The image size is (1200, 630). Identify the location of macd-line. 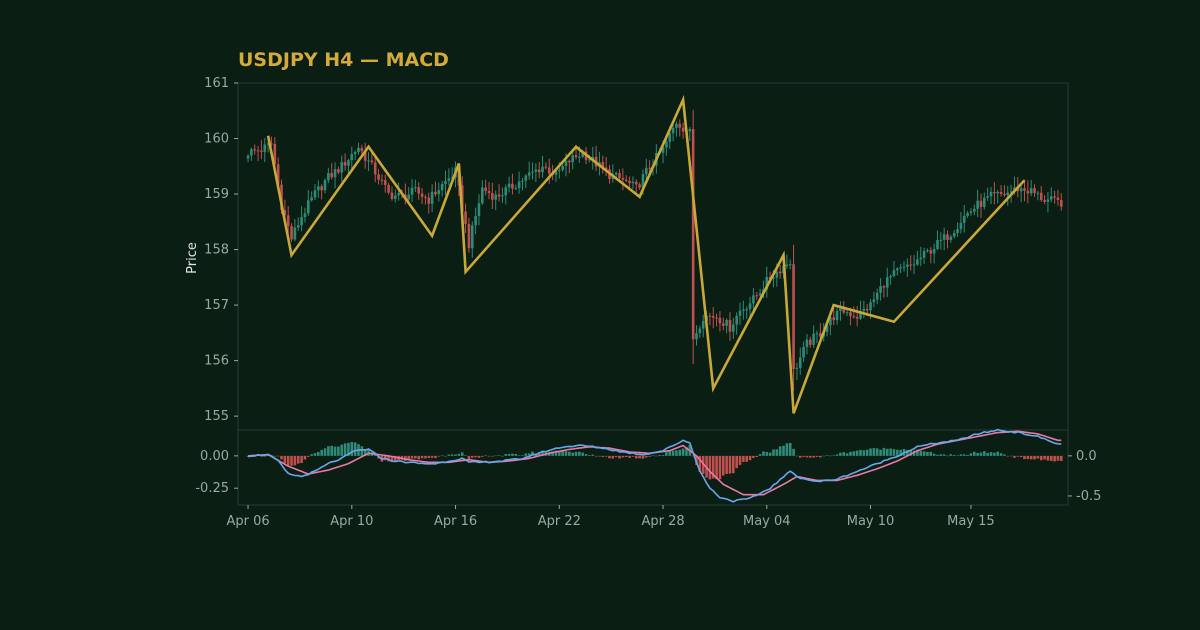
(654, 465).